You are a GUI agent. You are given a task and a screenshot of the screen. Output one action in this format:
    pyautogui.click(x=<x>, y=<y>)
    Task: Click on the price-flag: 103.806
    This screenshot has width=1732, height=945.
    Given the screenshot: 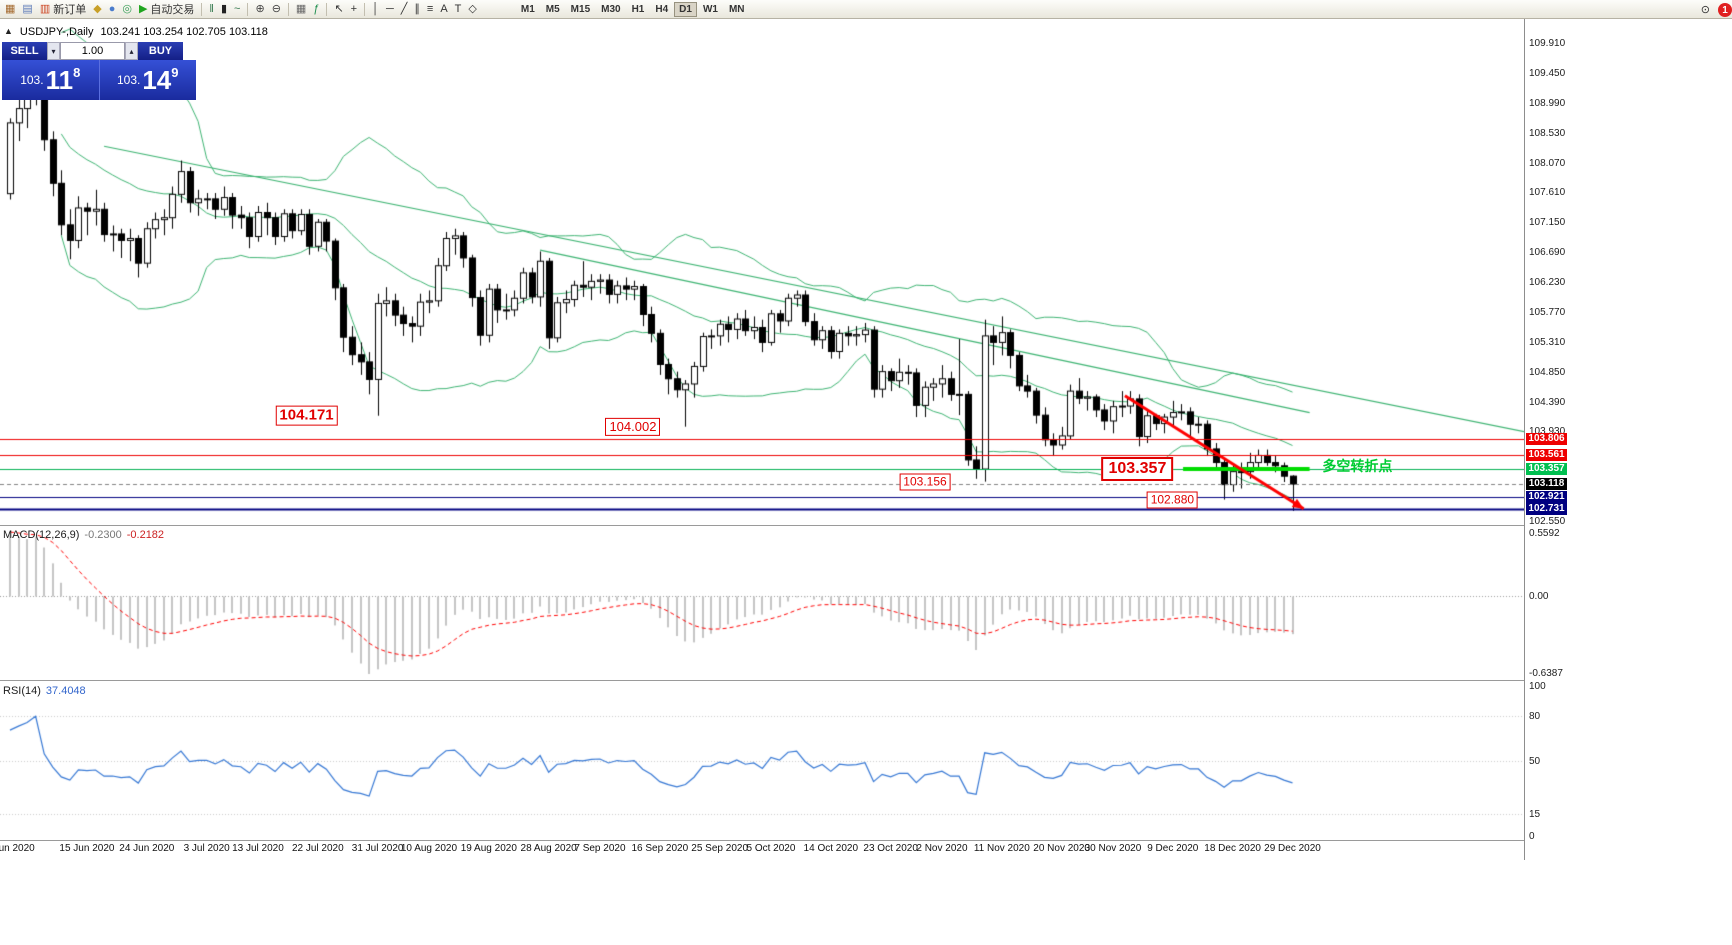 What is the action you would take?
    pyautogui.click(x=1546, y=439)
    